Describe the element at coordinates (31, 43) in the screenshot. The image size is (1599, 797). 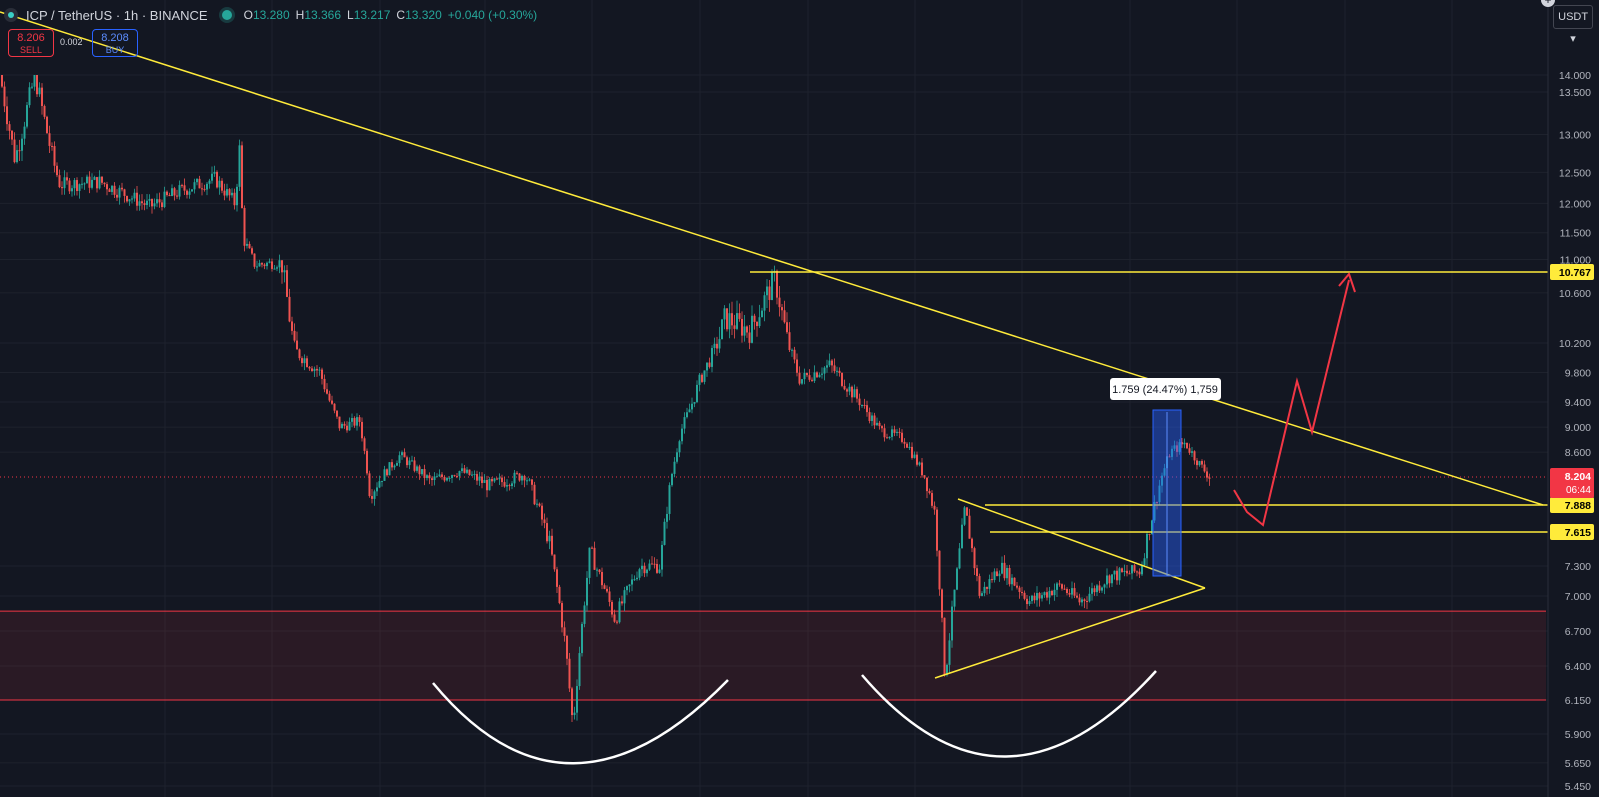
I see `sell-button: 8.206 SELL` at that location.